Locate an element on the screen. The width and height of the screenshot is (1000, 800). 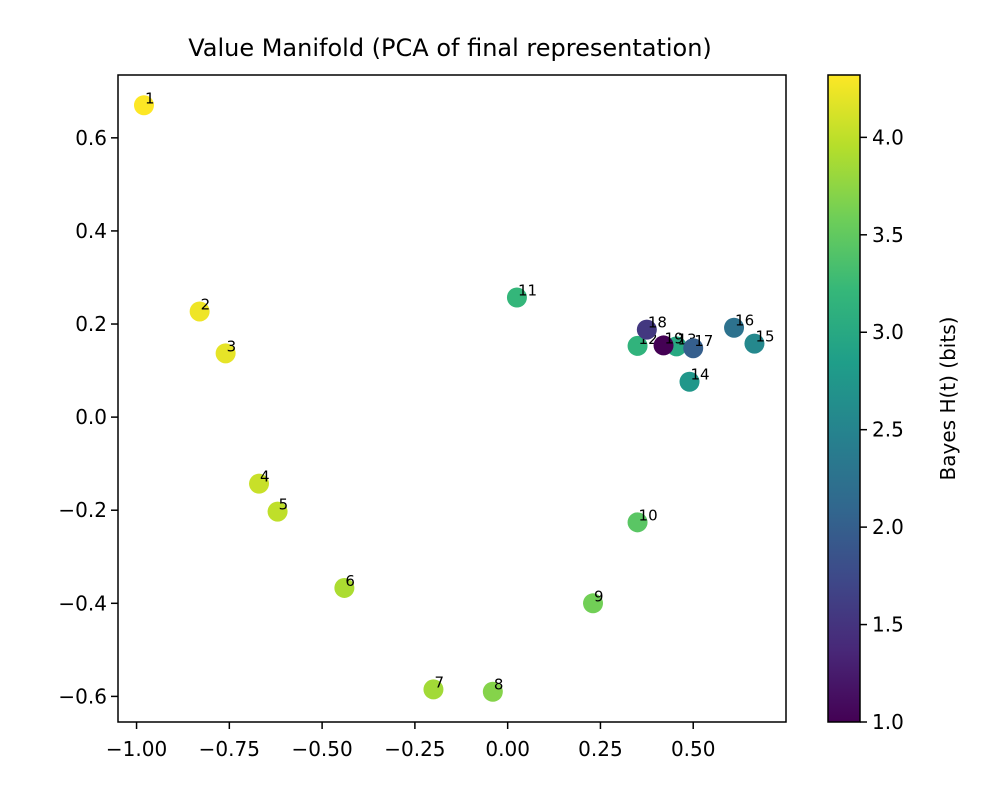
x-tick-label: 0.50 is located at coordinates (693, 749).